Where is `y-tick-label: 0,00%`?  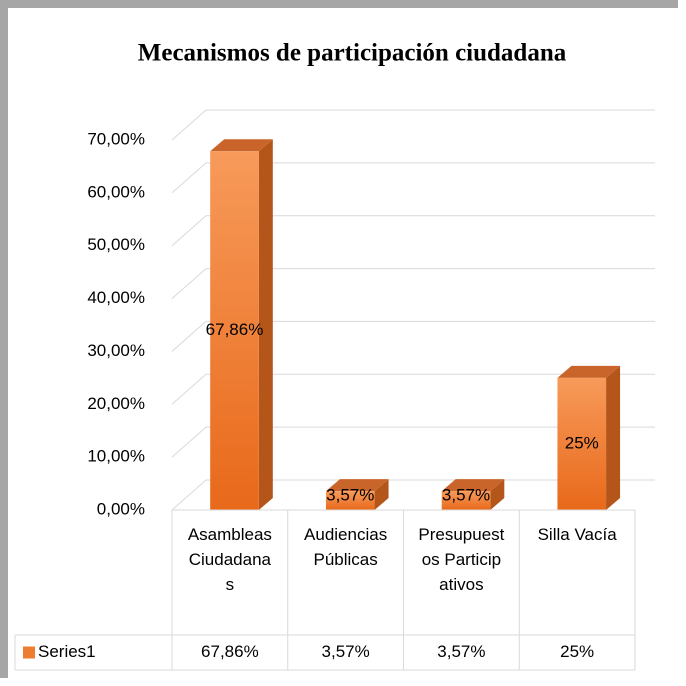
y-tick-label: 0,00% is located at coordinates (121, 508).